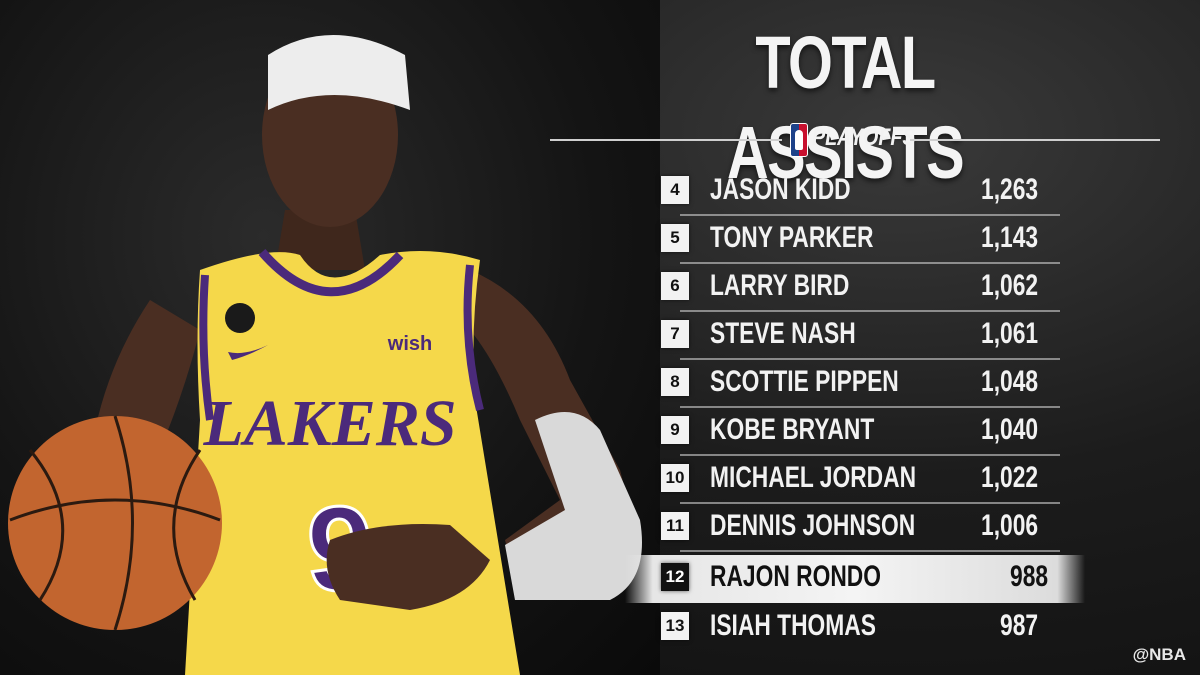 The height and width of the screenshot is (675, 1200). I want to click on subtitle-row: PLAYOFFS, so click(855, 140).